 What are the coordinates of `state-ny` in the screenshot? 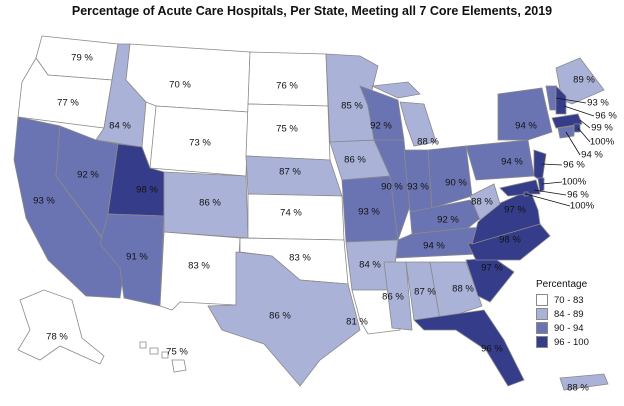 It's located at (525, 114).